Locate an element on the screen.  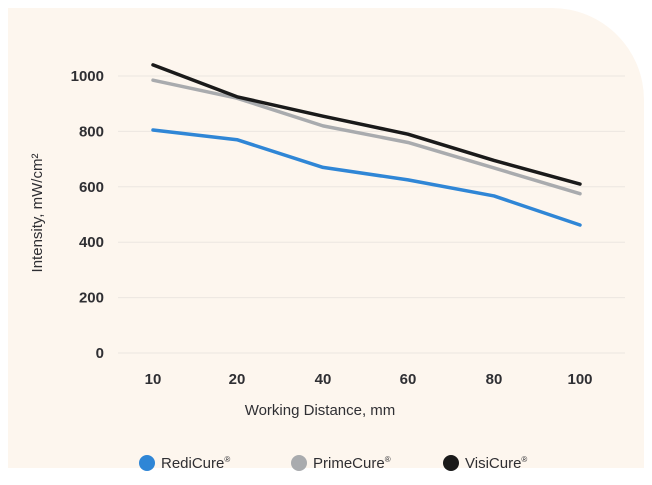
legend-item-primecure: PrimeCure® is located at coordinates (341, 463).